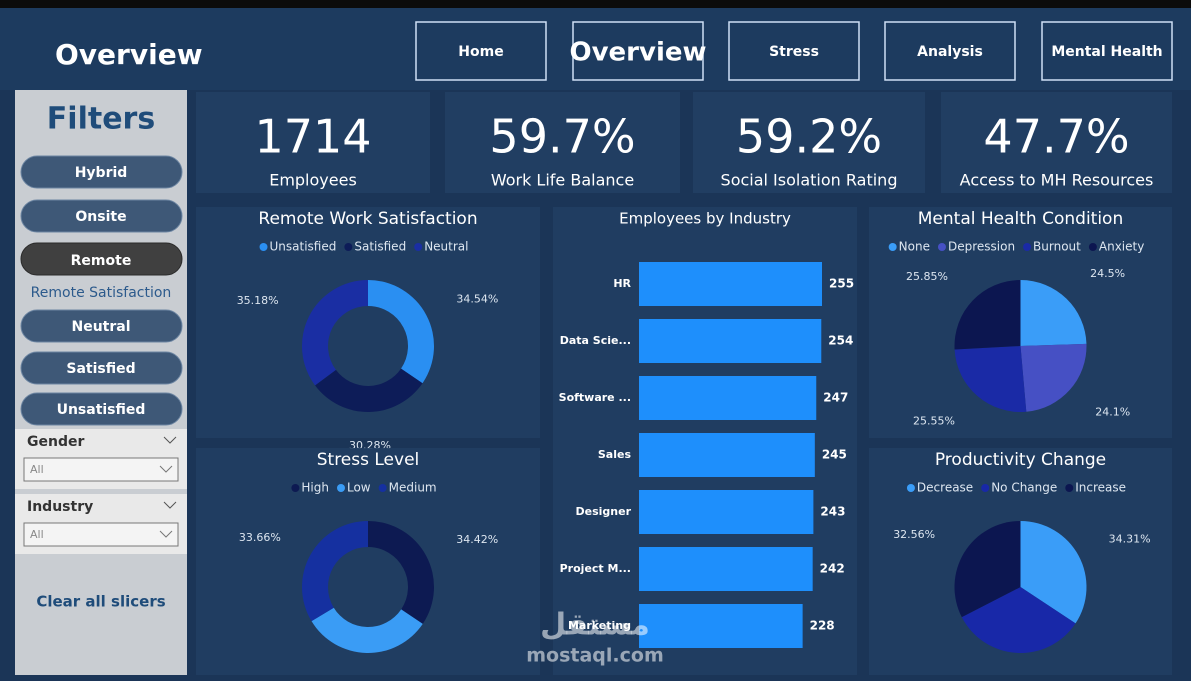 This screenshot has height=681, width=1191. Describe the element at coordinates (1020, 460) in the screenshot. I see `chart-title: Productivity Change` at that location.